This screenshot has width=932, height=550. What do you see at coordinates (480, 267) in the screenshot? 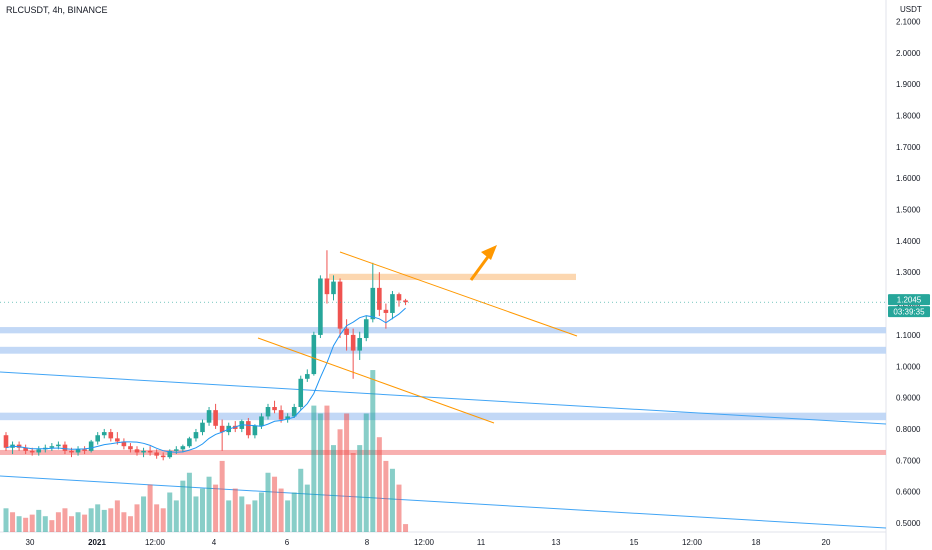
I see `breakout-arrow-shaft` at bounding box center [480, 267].